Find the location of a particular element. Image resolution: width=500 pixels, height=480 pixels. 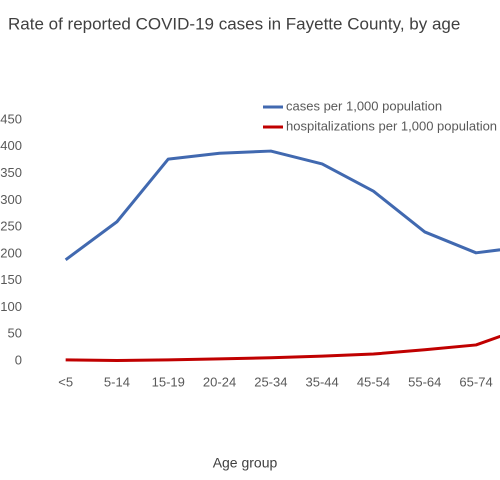

x-tick-label: 55-64 is located at coordinates (424, 381).